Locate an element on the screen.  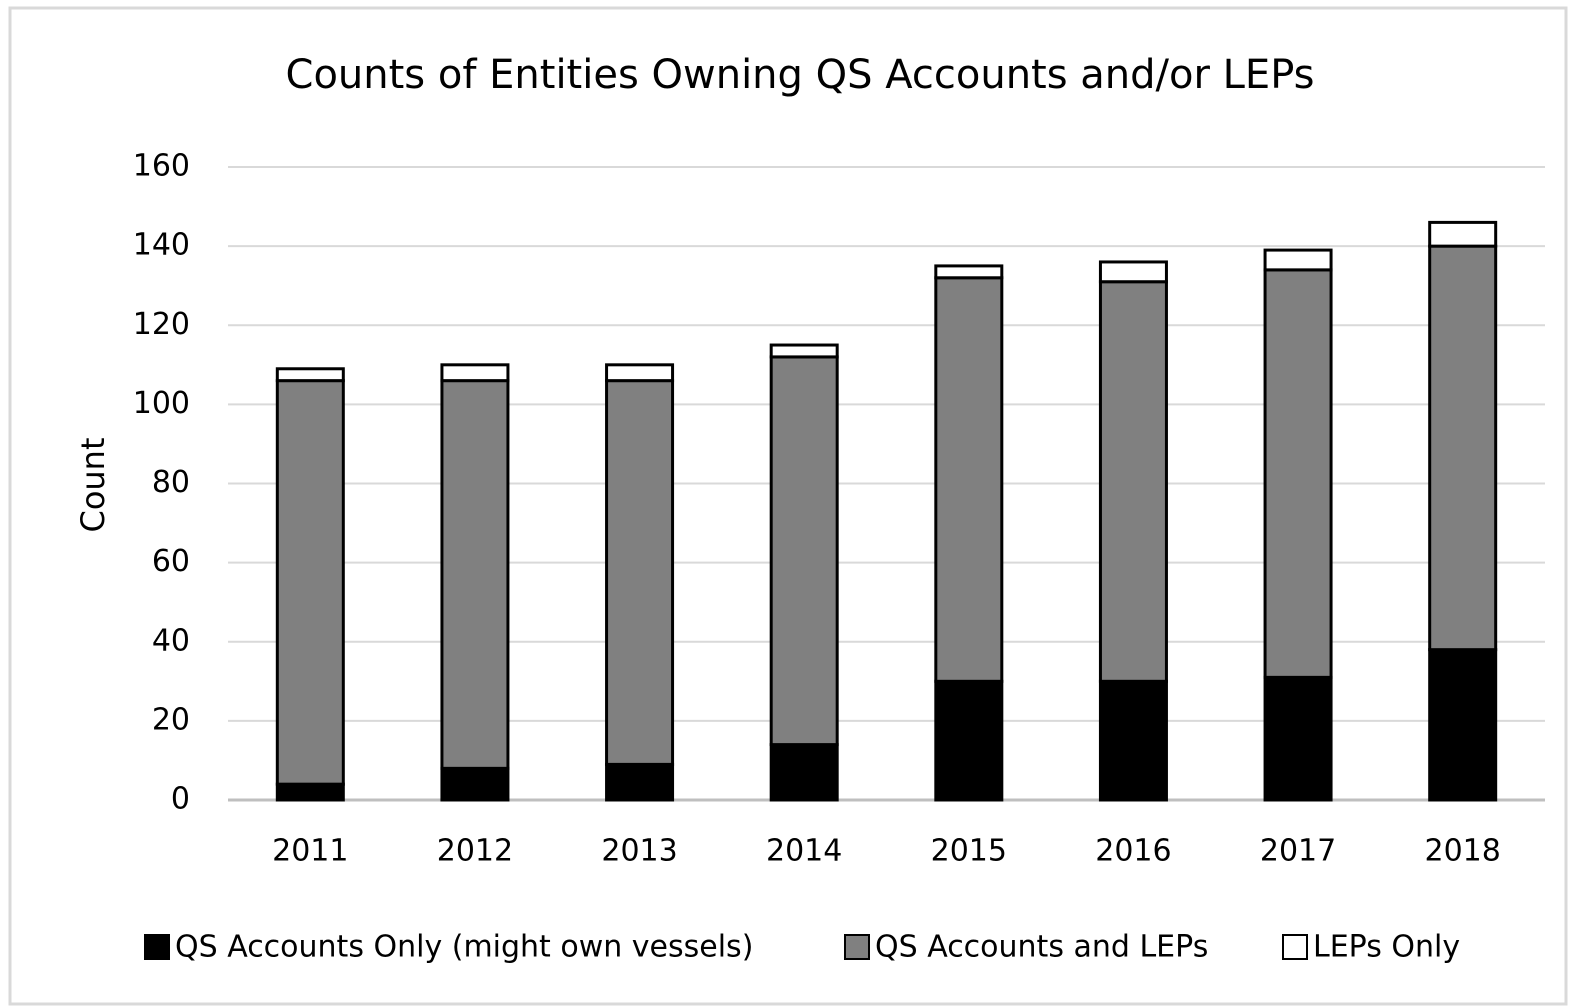
y-tick-label: 160 is located at coordinates (161, 166).